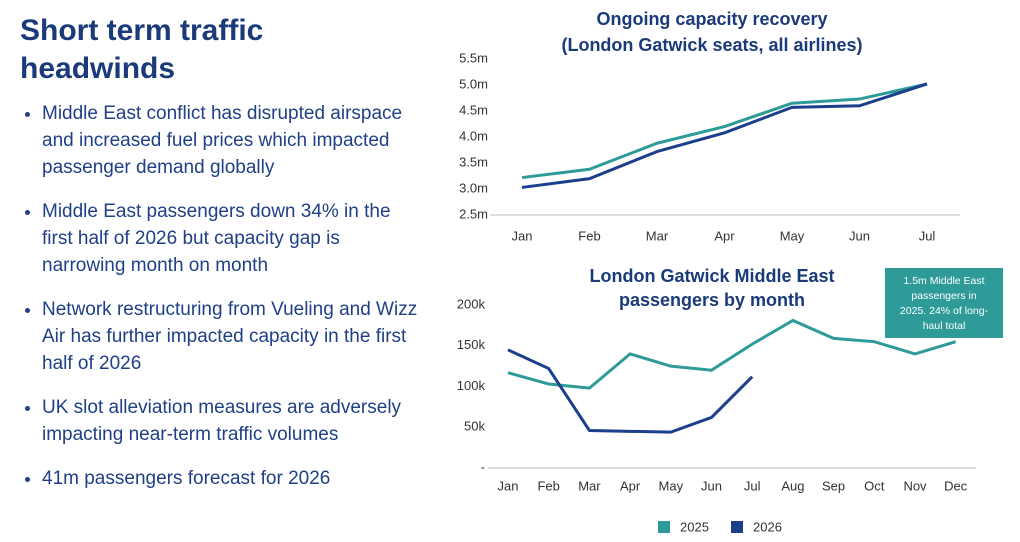 This screenshot has width=1020, height=542. Describe the element at coordinates (471, 385) in the screenshot. I see `y-tick-label: 100k` at that location.